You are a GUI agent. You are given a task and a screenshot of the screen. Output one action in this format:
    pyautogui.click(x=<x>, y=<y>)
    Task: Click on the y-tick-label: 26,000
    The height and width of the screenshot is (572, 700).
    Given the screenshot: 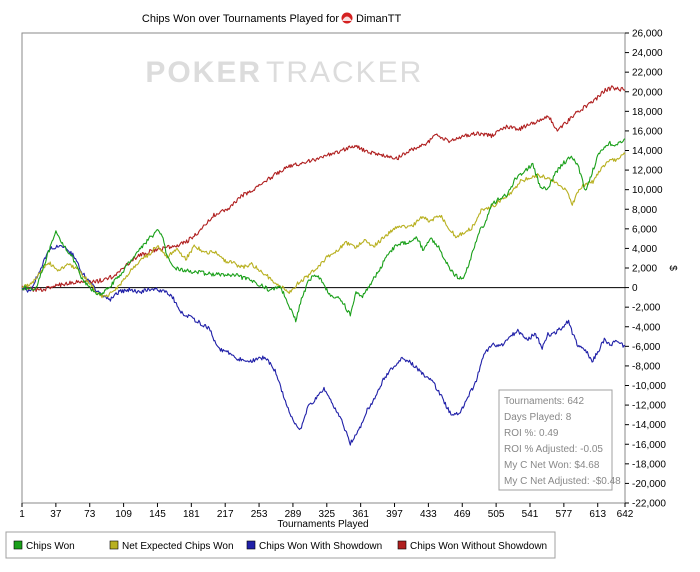 What is the action you would take?
    pyautogui.click(x=647, y=34)
    